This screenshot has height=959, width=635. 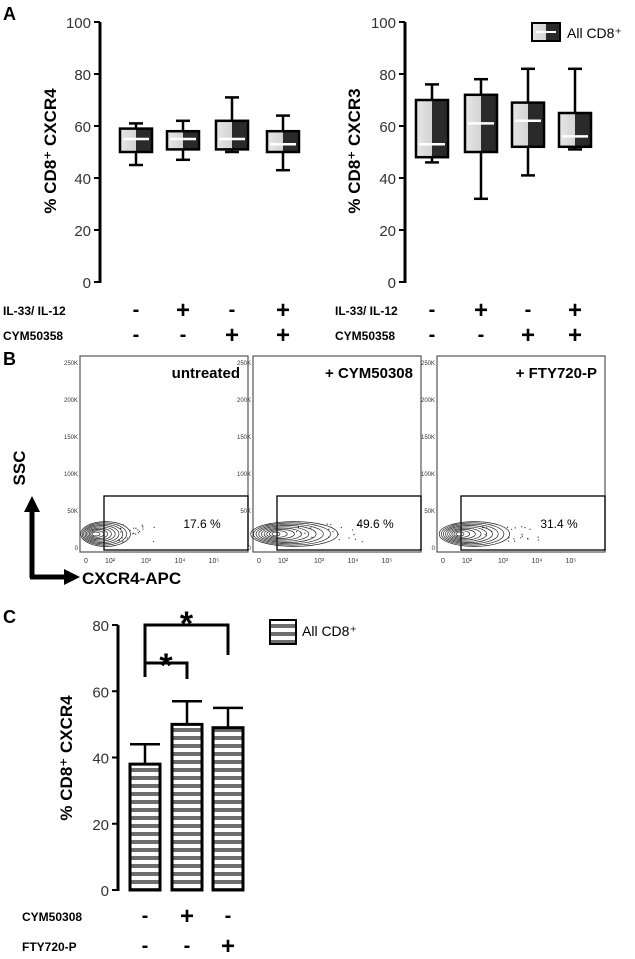 I want to click on gate-percent: 17.6 %, so click(x=202, y=524).